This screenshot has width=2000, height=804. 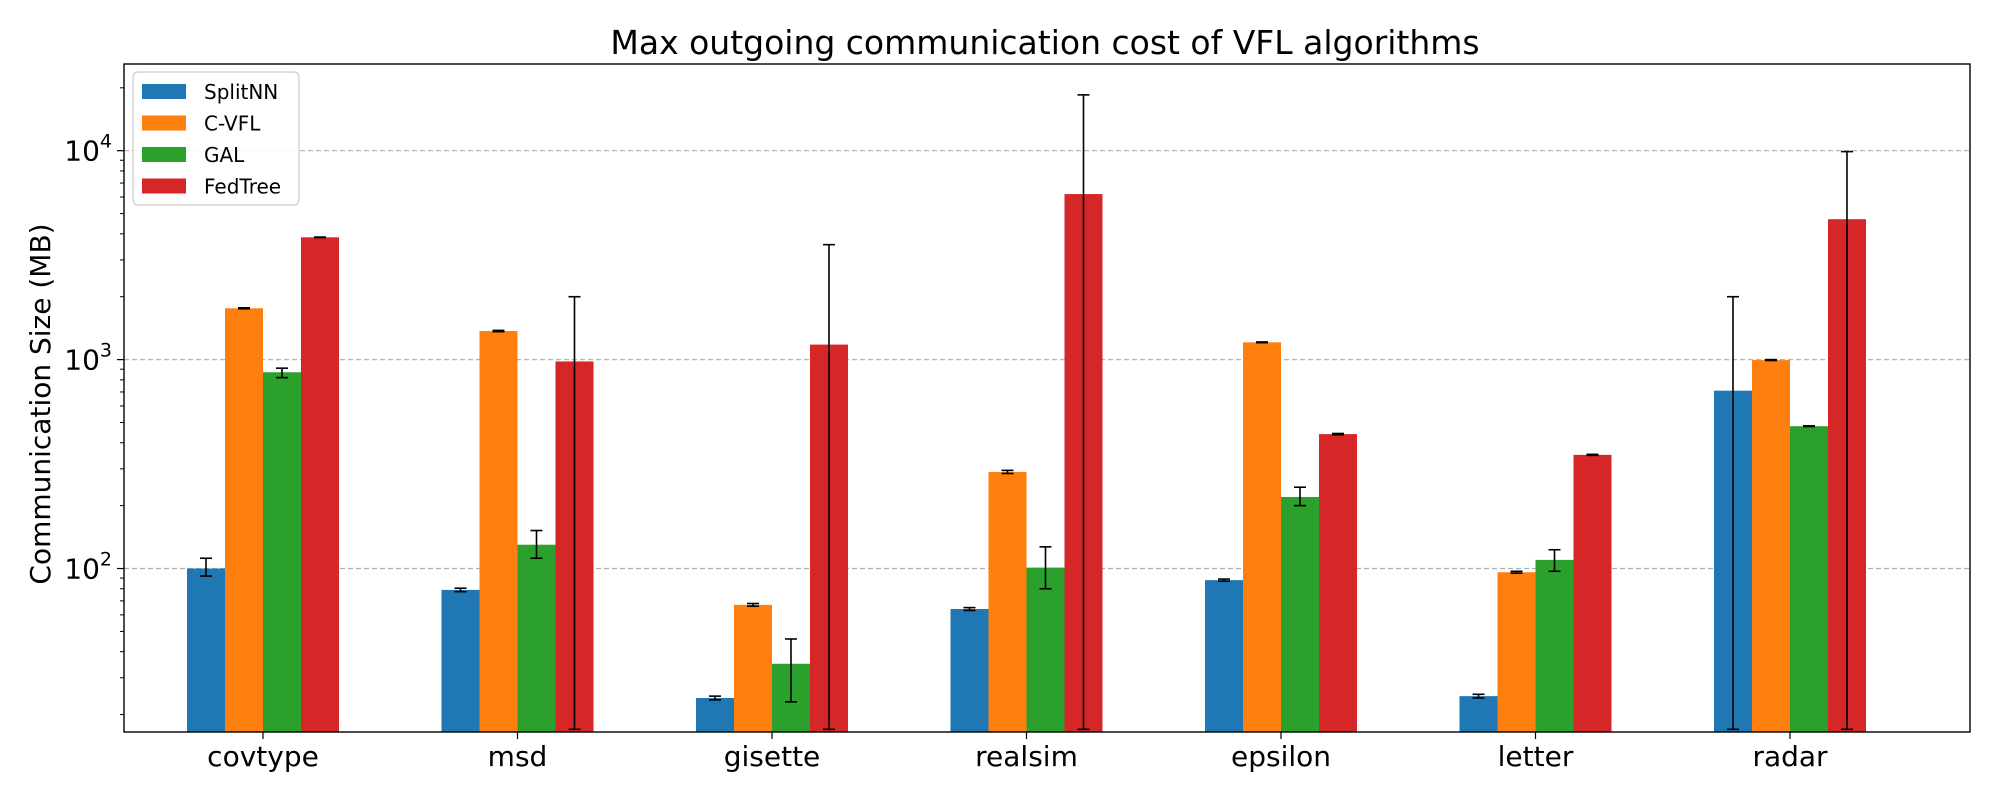 I want to click on bar-c-vfl-realsim, so click(x=1007, y=601).